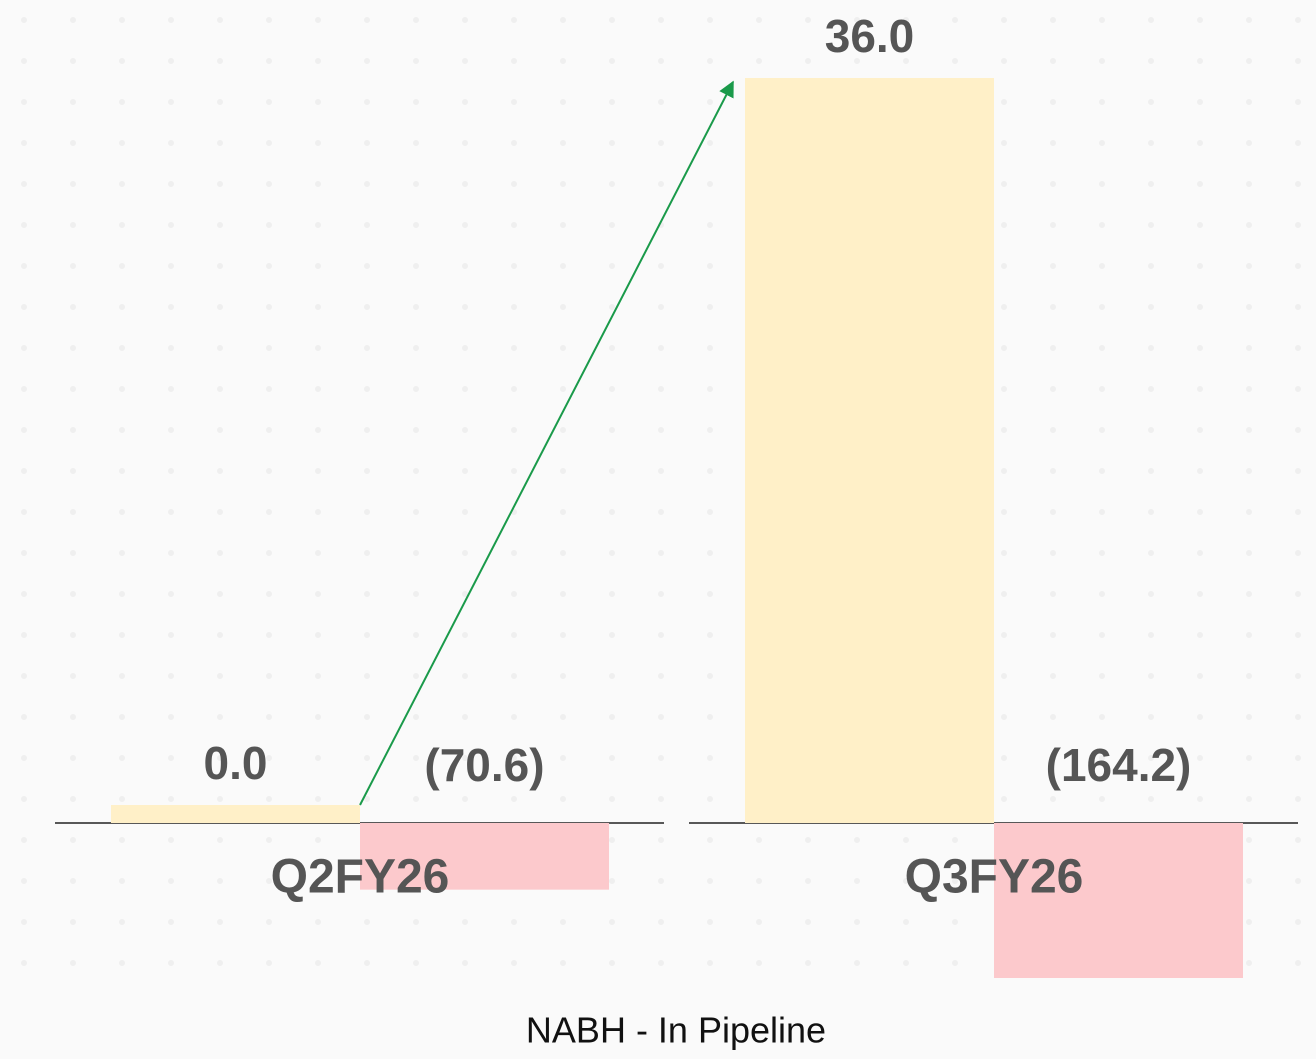  Describe the element at coordinates (1119, 765) in the screenshot. I see `value-label: (164.2)` at that location.